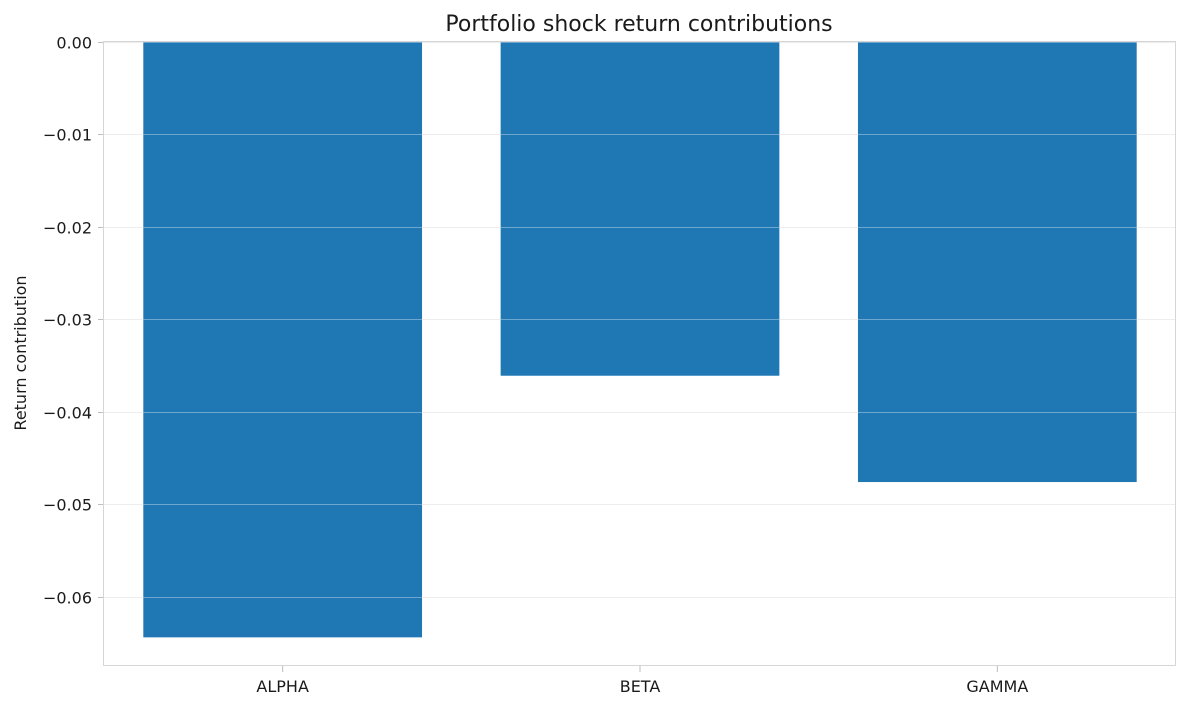 The height and width of the screenshot is (708, 1188). Describe the element at coordinates (67, 505) in the screenshot. I see `y-tick-label: −0.05` at that location.